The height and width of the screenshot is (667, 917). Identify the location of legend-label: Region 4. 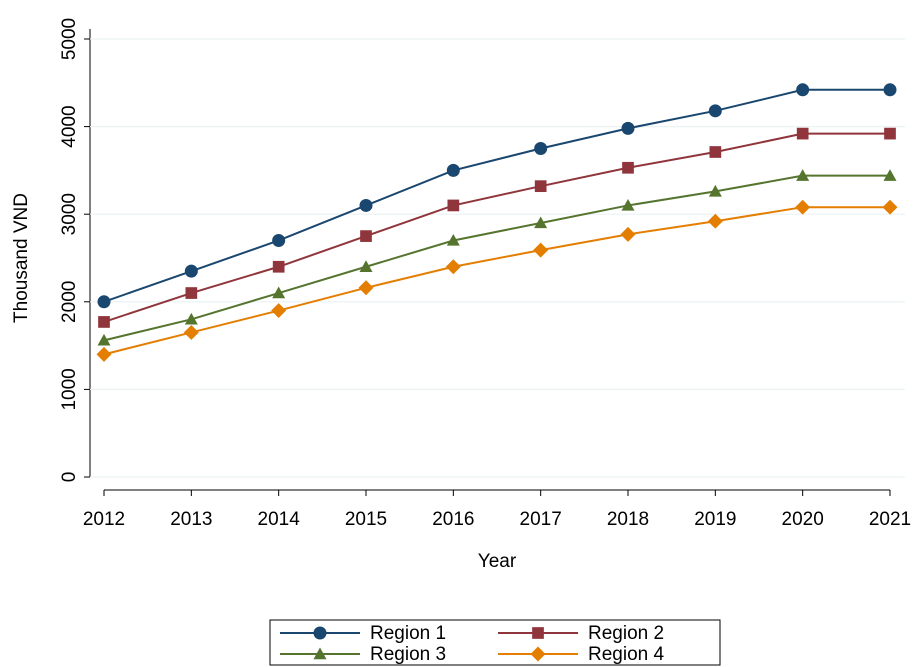
(626, 654).